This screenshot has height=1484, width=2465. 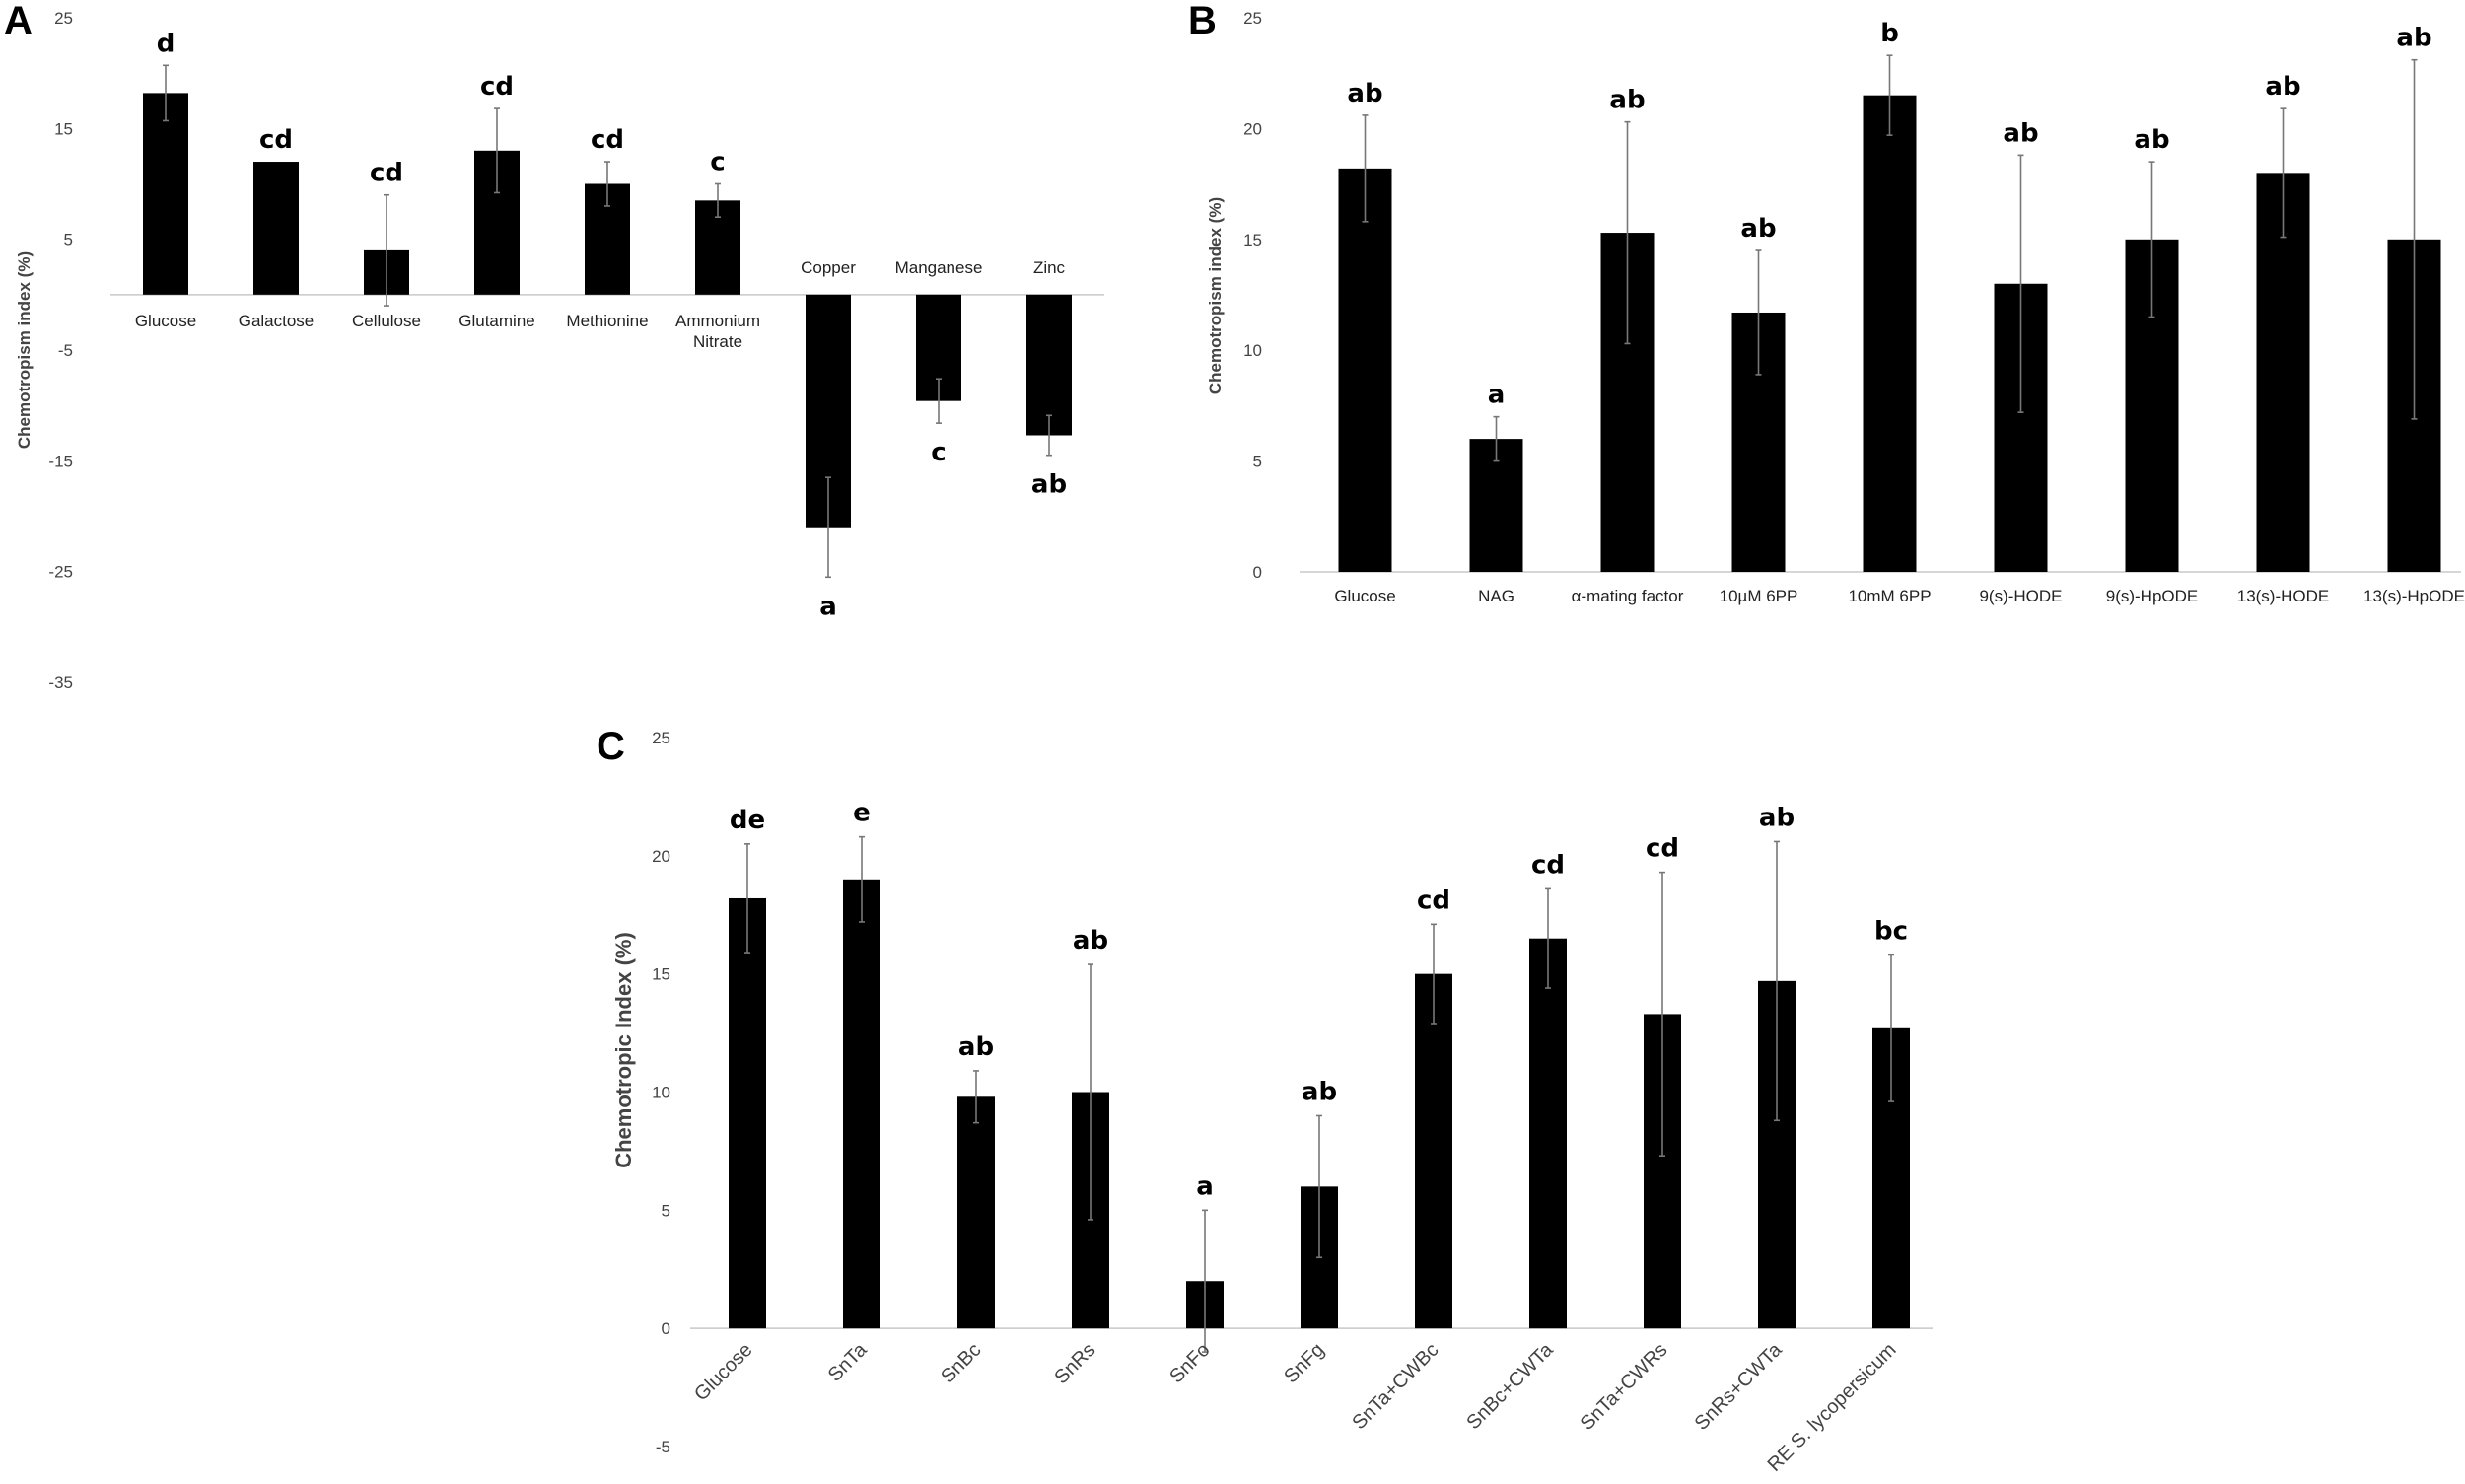 What do you see at coordinates (1202, 21) in the screenshot?
I see `panel-letter-b: B` at bounding box center [1202, 21].